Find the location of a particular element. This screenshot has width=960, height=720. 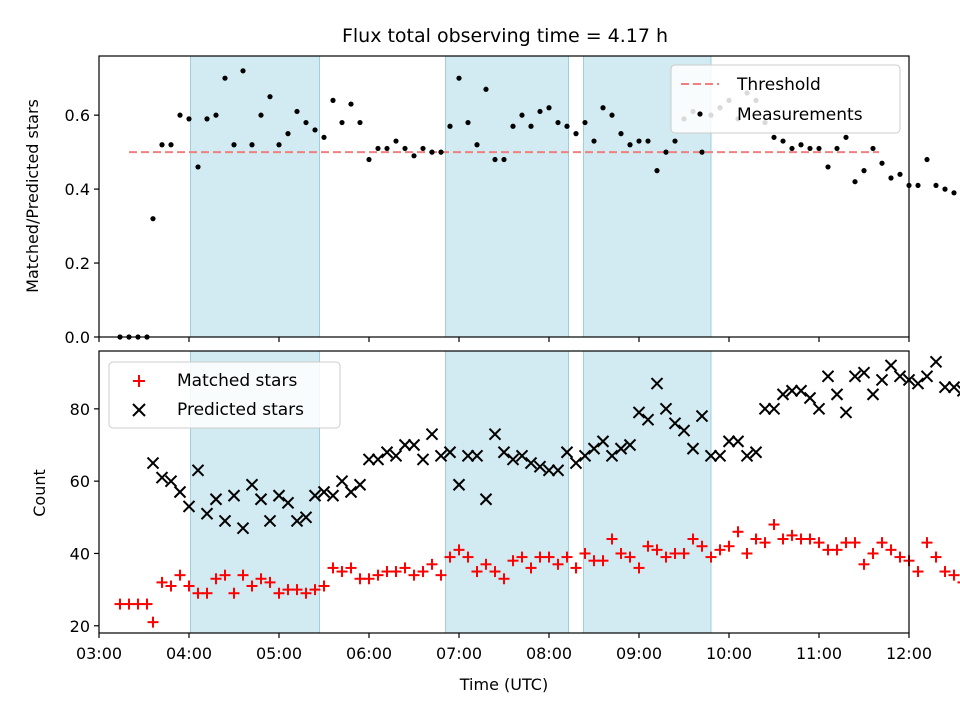

y-tick-label: 0.2 is located at coordinates (77, 263).